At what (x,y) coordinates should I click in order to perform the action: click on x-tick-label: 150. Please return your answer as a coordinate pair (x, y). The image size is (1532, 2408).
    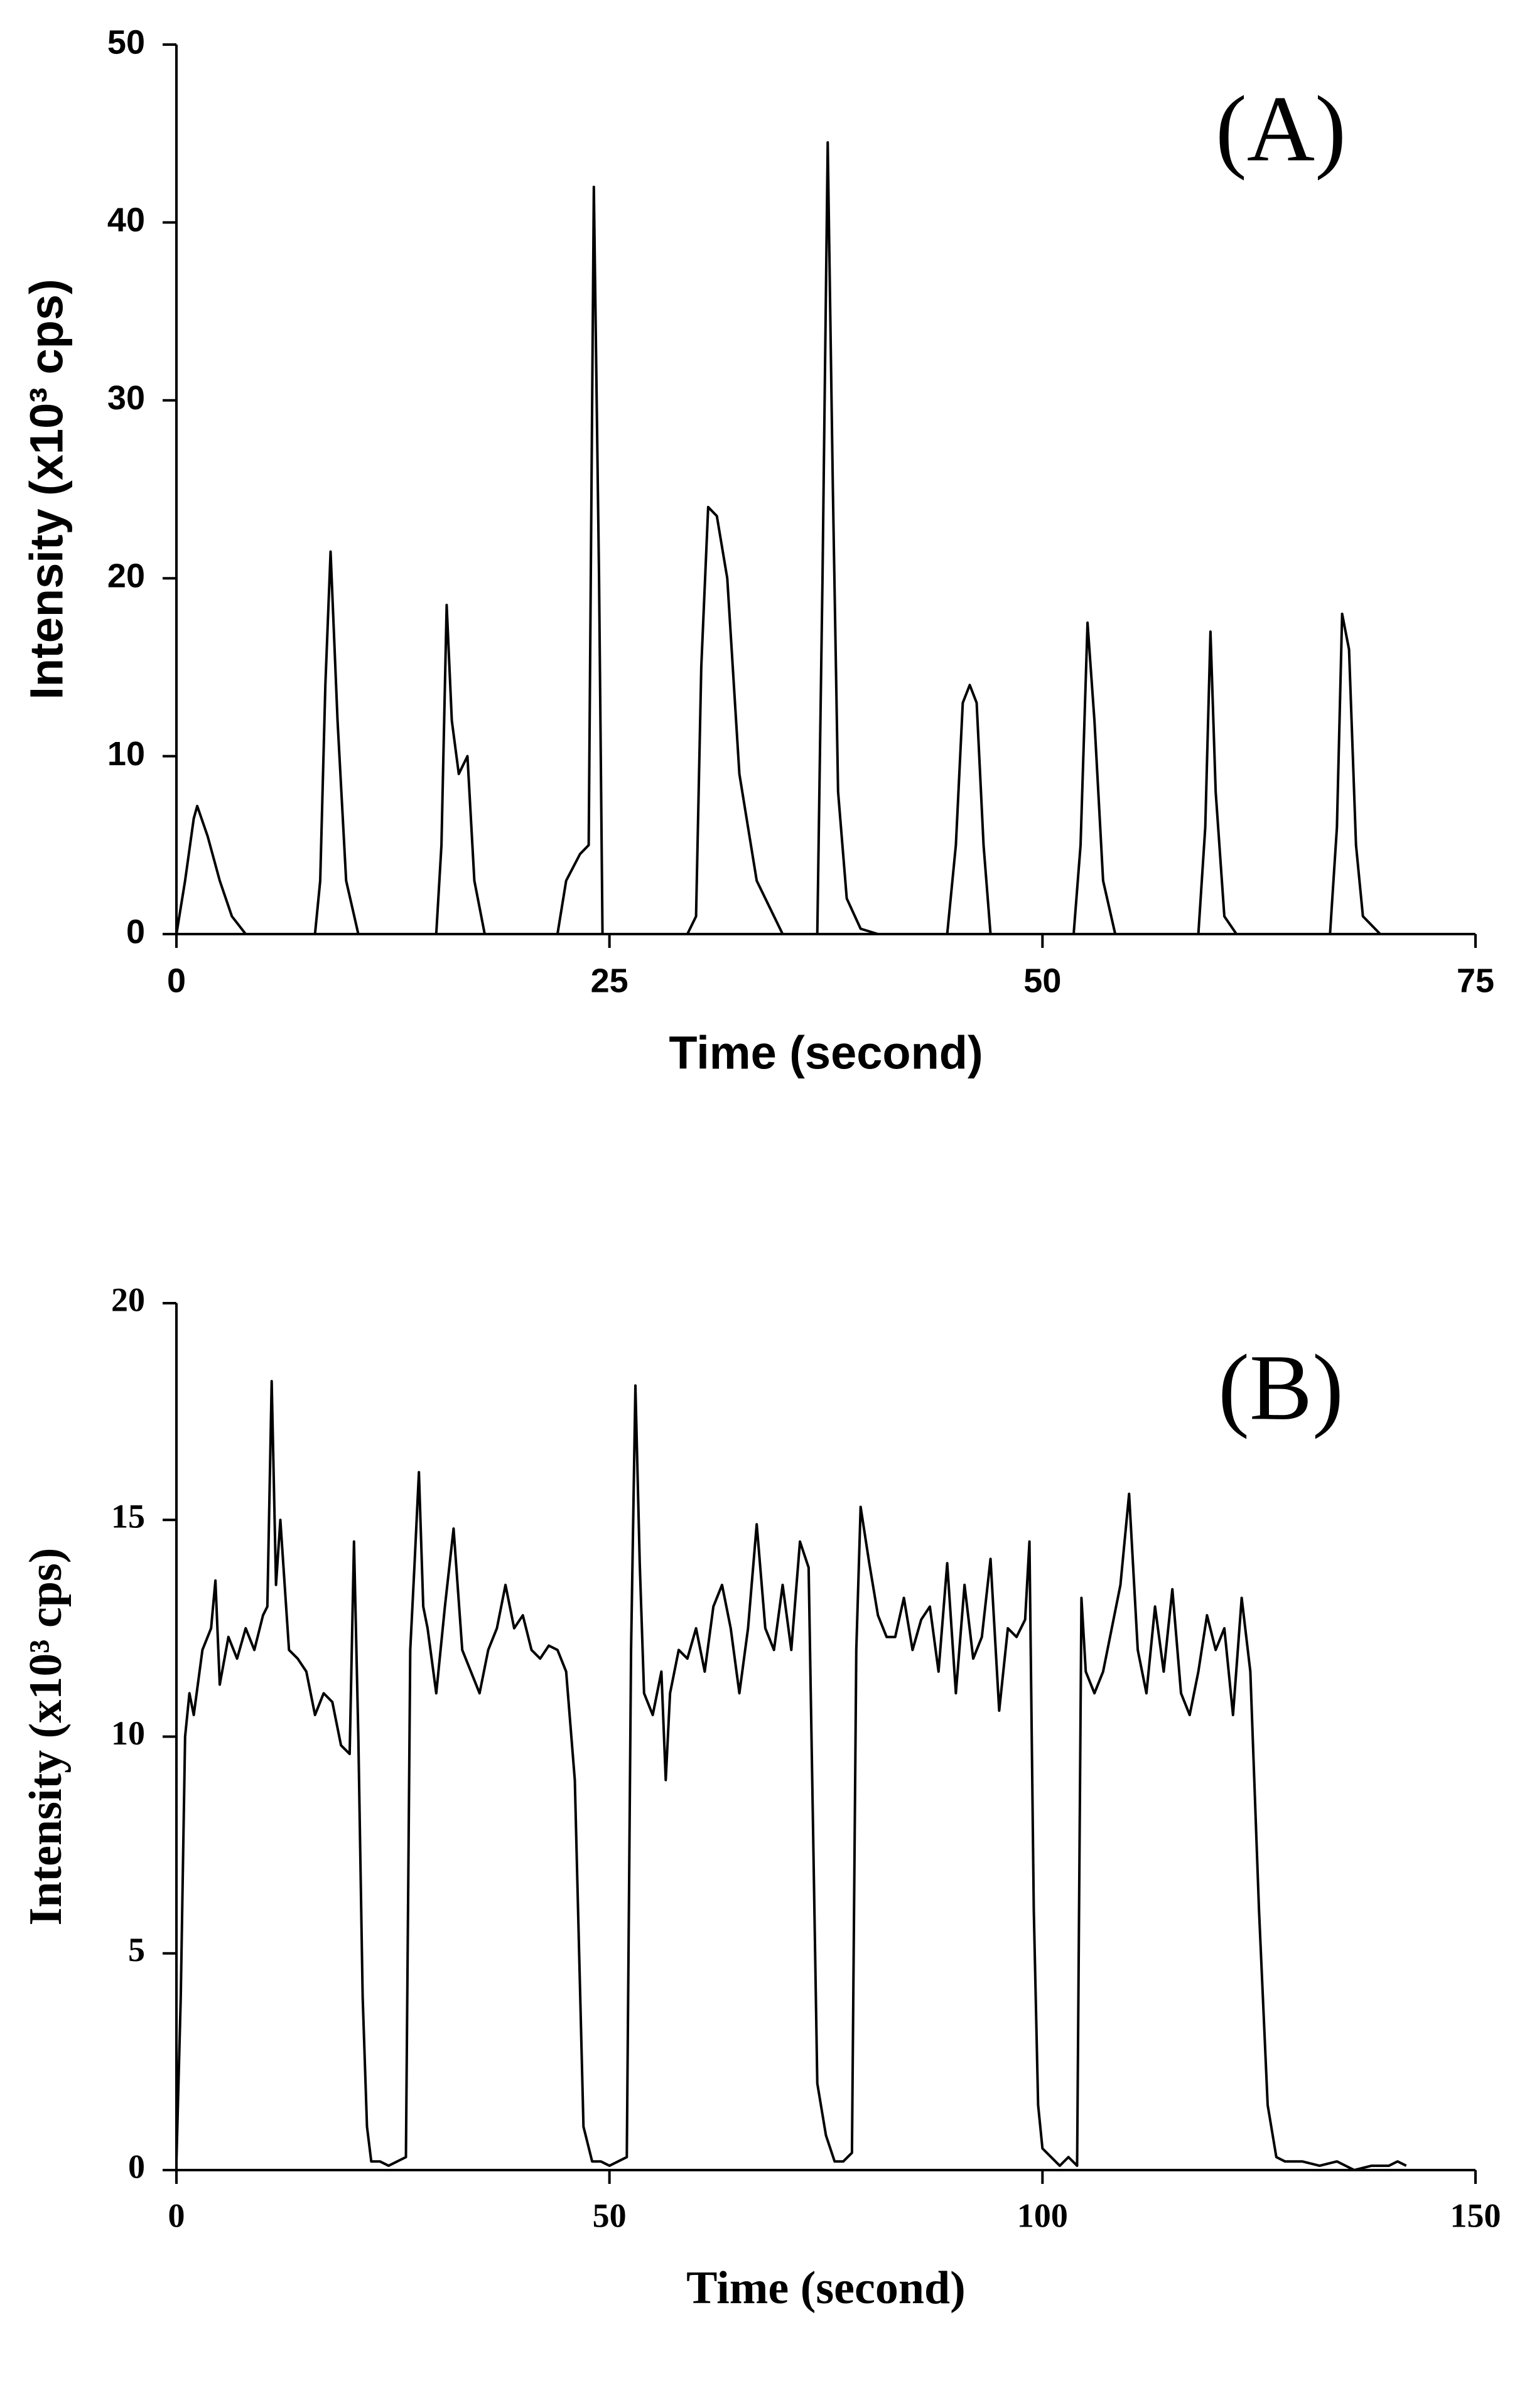
    Looking at the image, I should click on (1475, 2215).